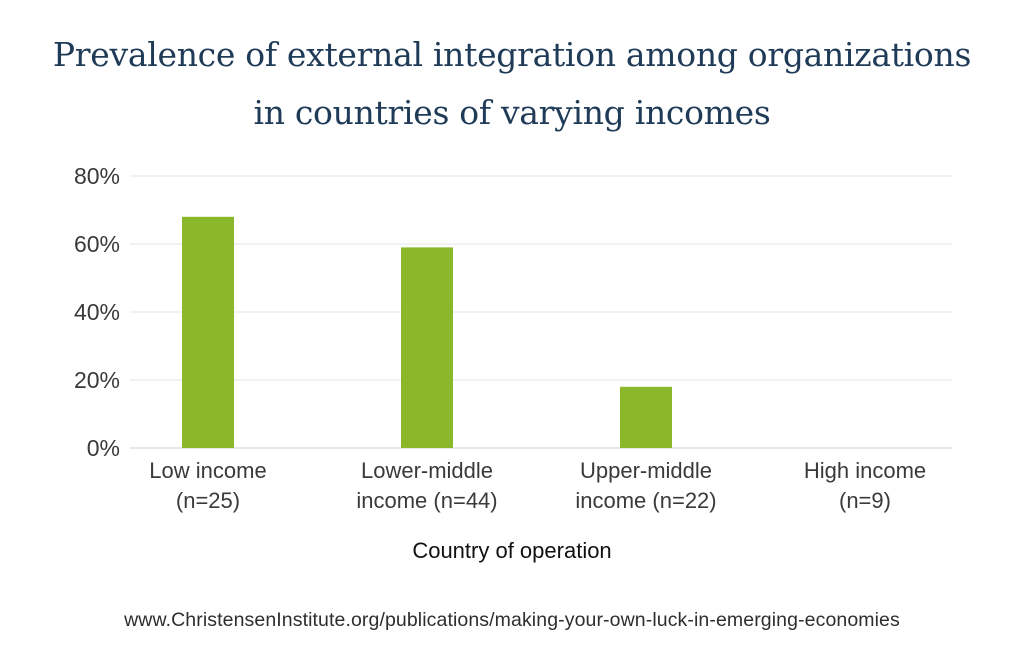 The image size is (1024, 654). Describe the element at coordinates (645, 500) in the screenshot. I see `x-category-label: income (n=22)` at that location.